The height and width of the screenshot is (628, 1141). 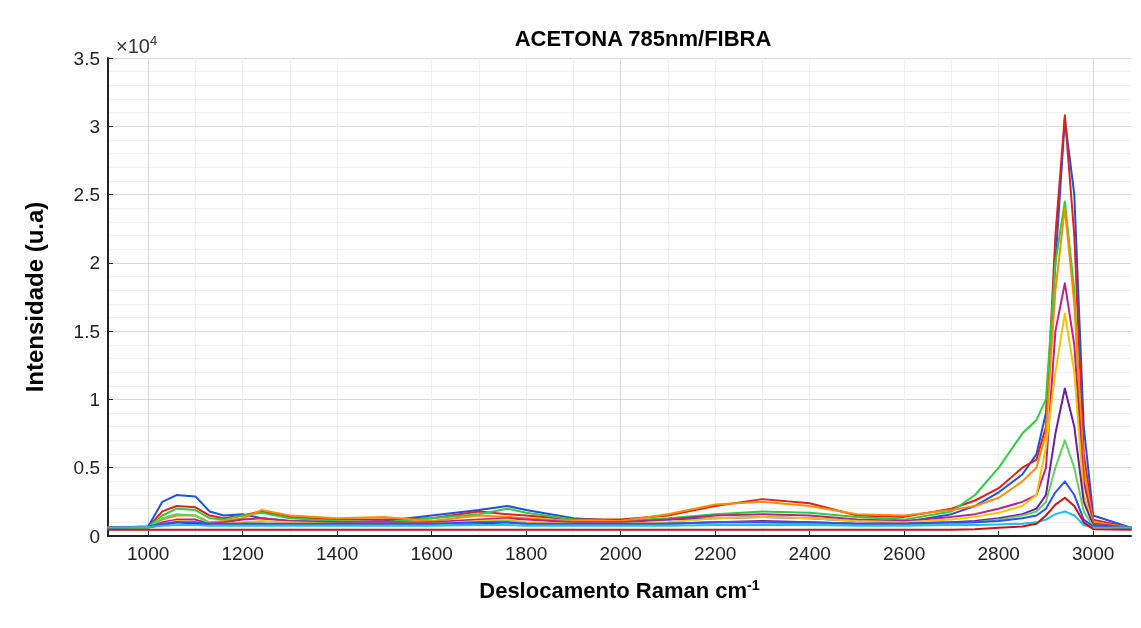 What do you see at coordinates (998, 553) in the screenshot?
I see `x-tick-label: 2800` at bounding box center [998, 553].